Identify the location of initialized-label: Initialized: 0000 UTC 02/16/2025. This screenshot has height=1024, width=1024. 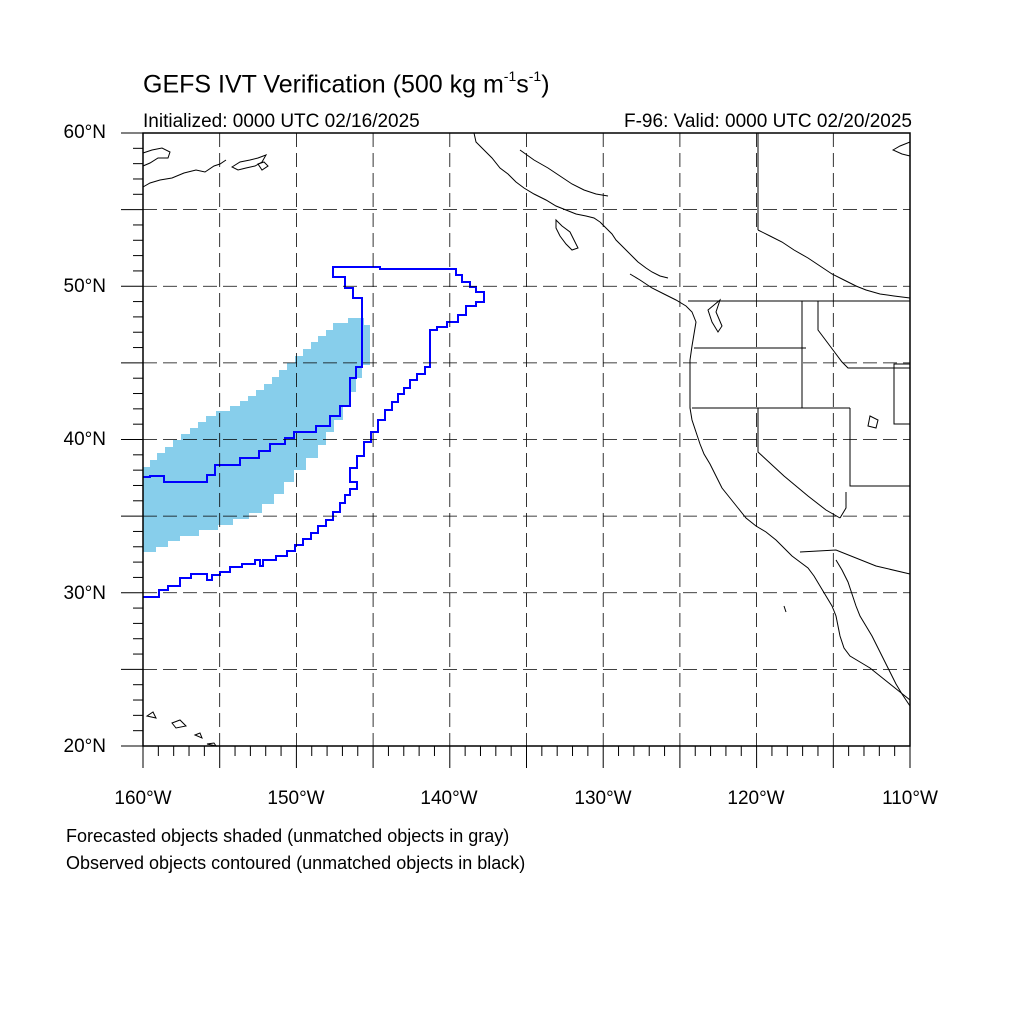
(281, 121).